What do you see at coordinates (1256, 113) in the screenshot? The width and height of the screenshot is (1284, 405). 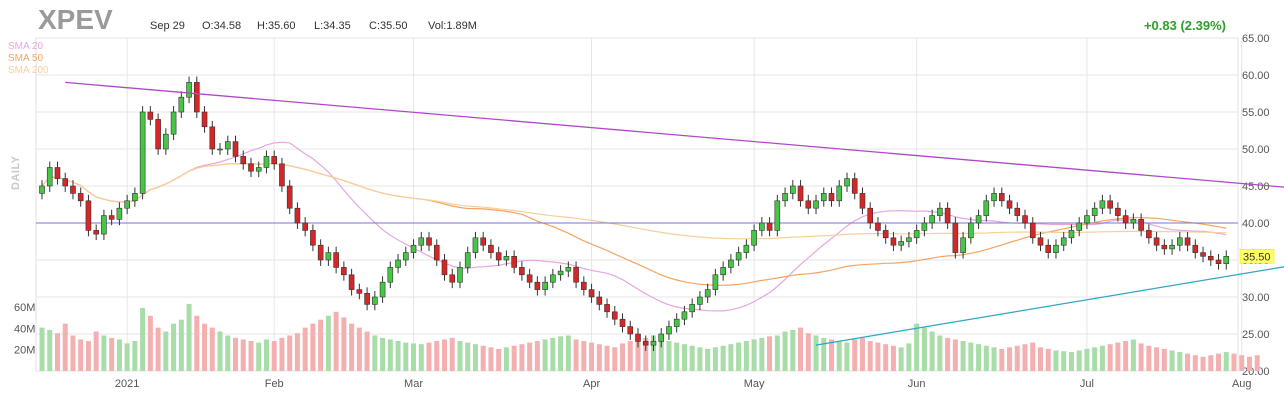 I see `y-tick-label: 55.00` at bounding box center [1256, 113].